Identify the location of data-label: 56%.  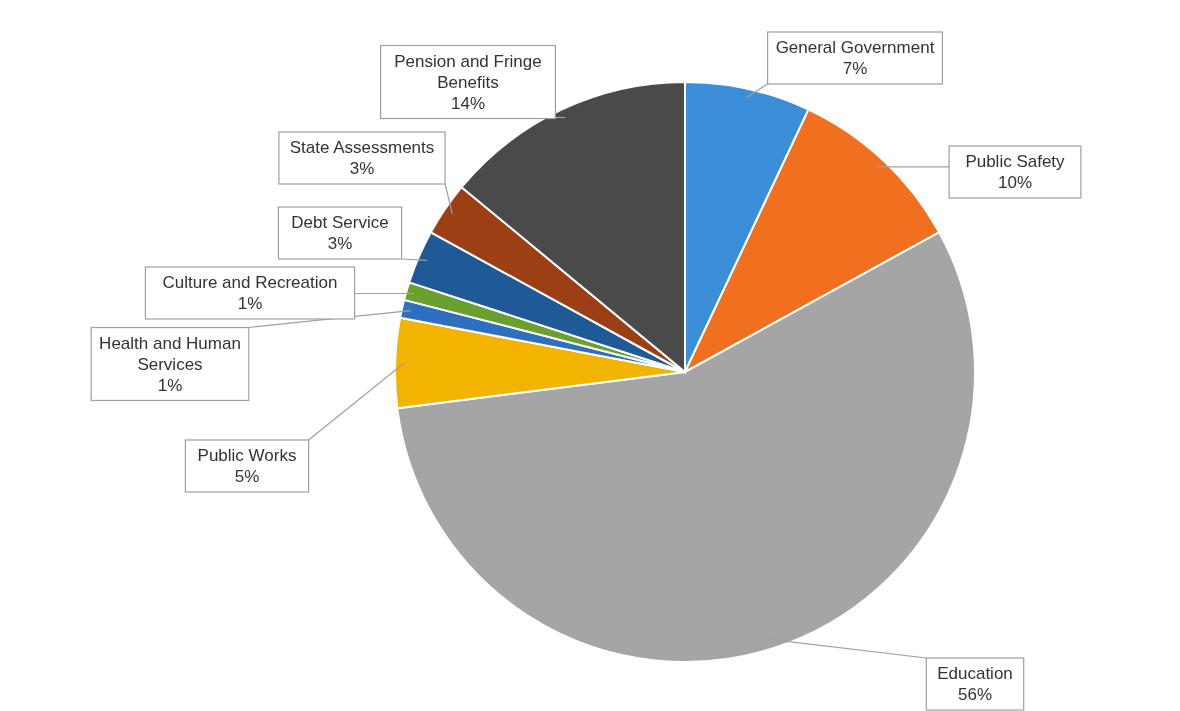
(975, 695).